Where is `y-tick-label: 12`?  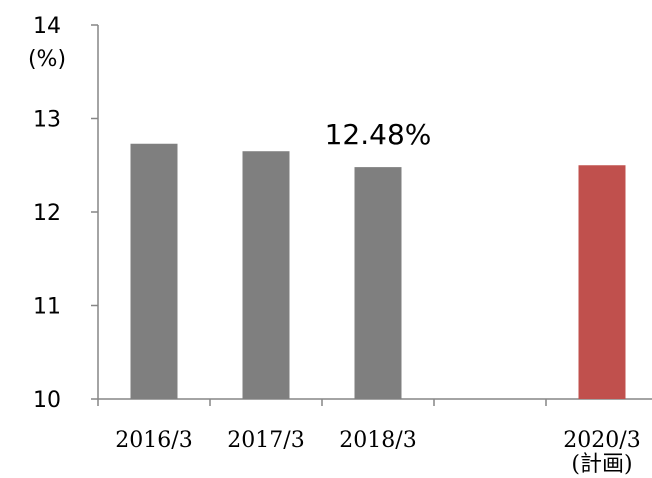
y-tick-label: 12 is located at coordinates (47, 213).